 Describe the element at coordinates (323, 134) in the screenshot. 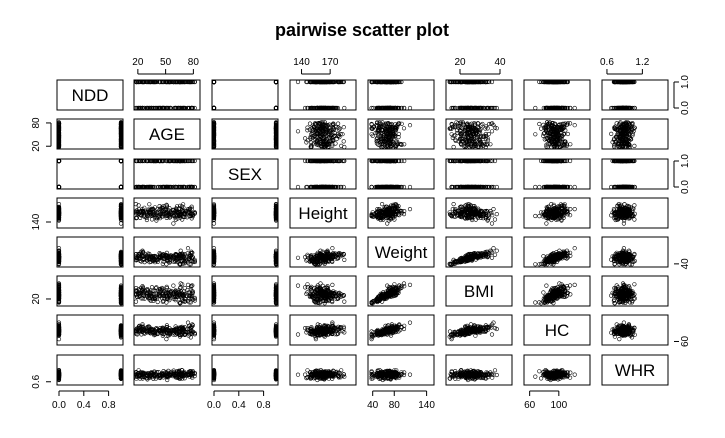

I see `panel-age-height` at that location.